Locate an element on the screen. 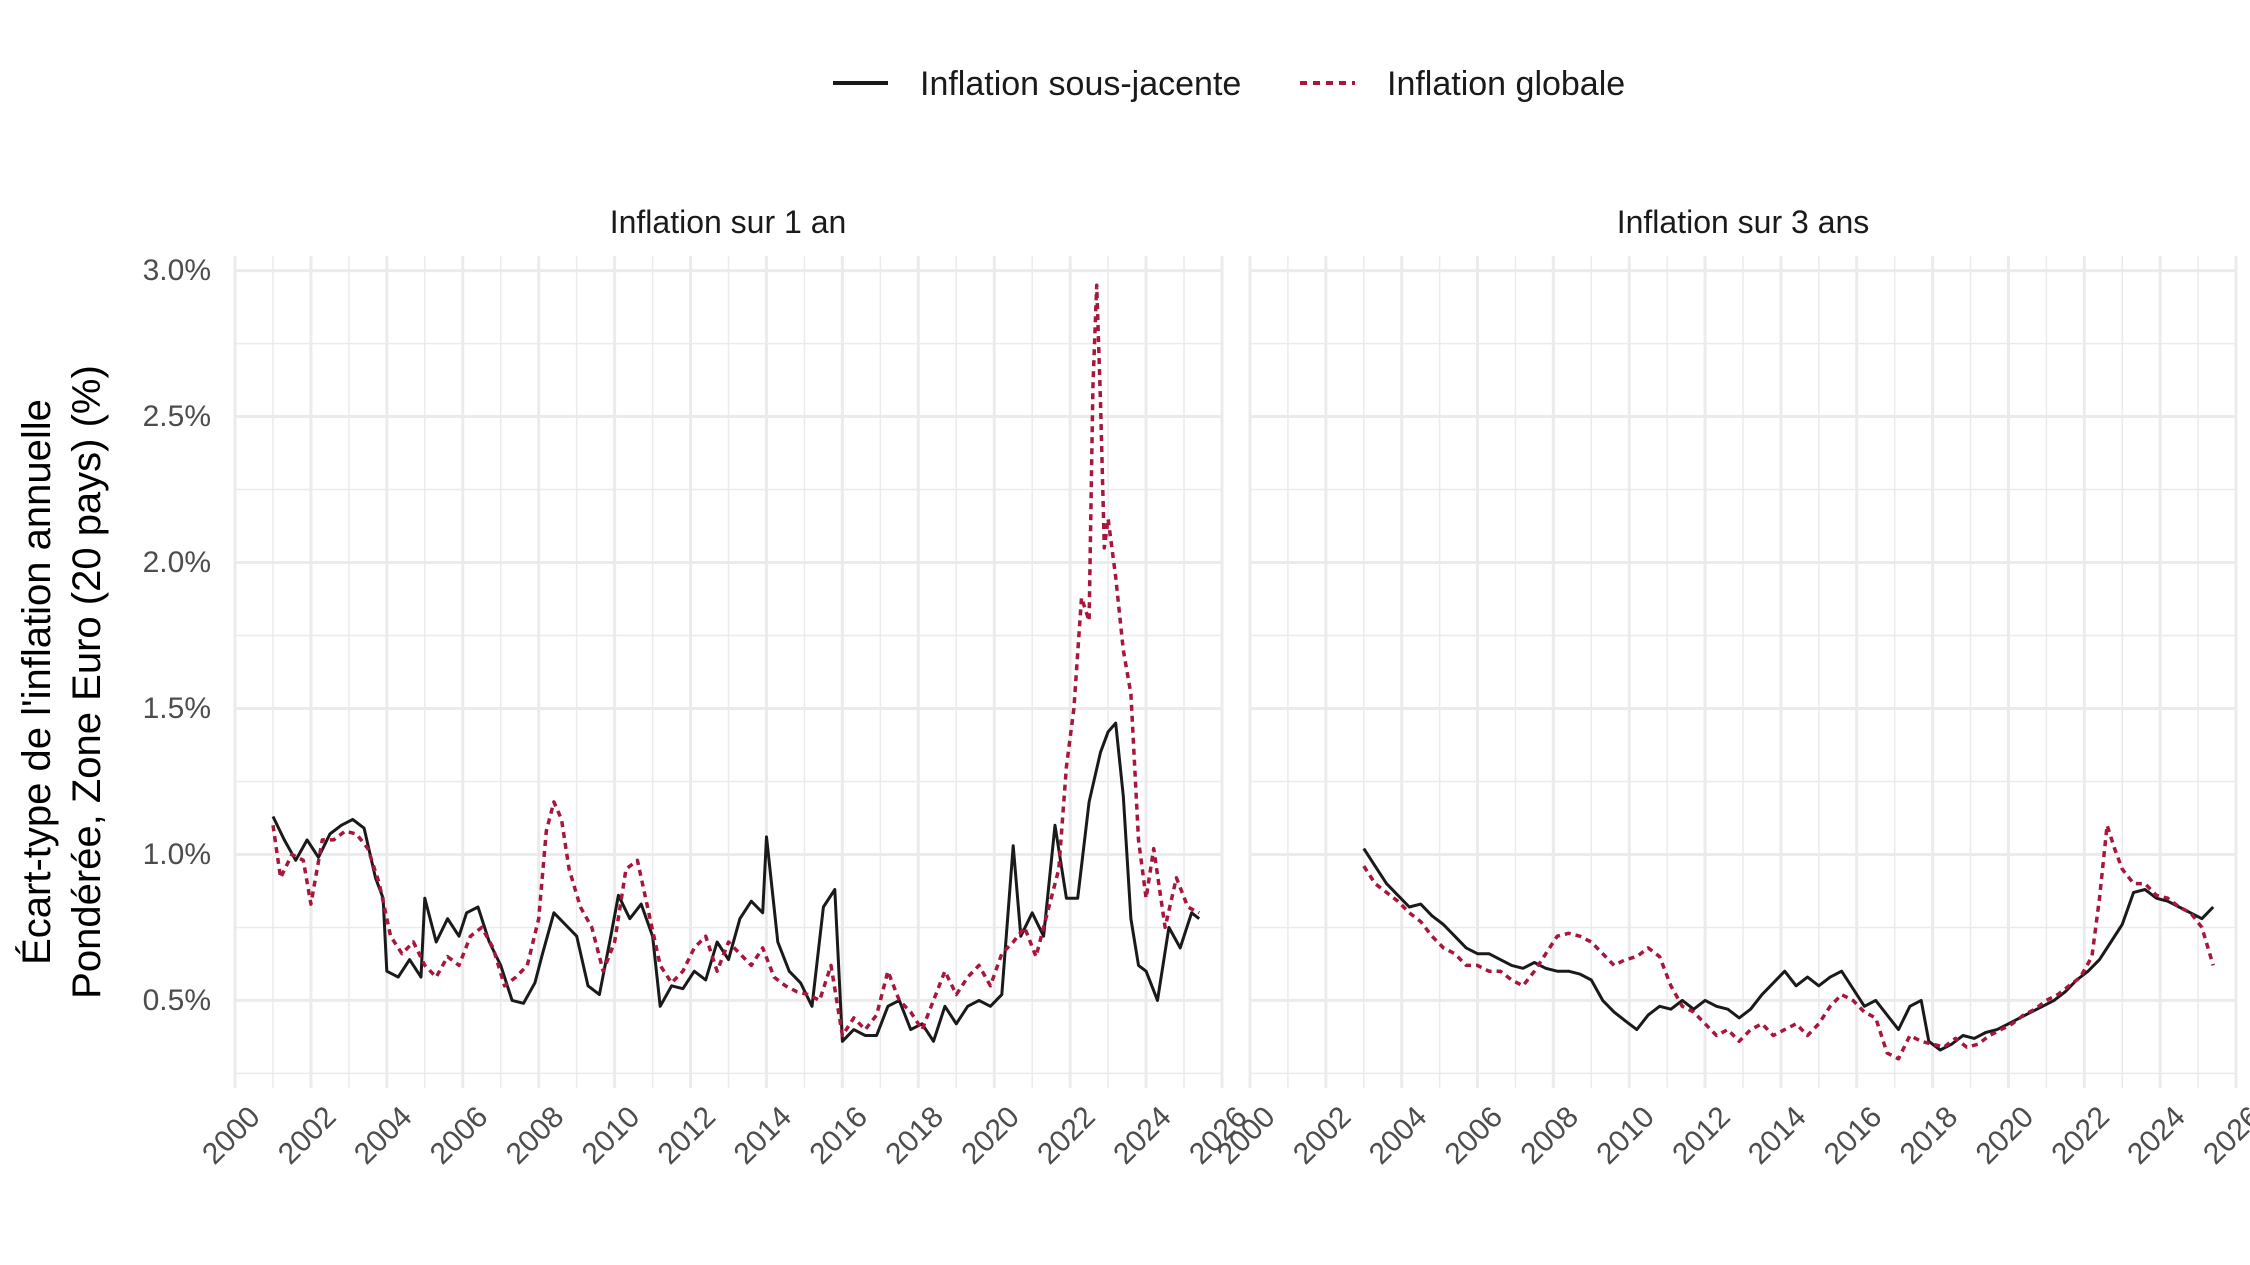 The height and width of the screenshot is (1265, 2250). y-axis-title-line-2: Pondérée, Zone Euro (20 pays) (%) is located at coordinates (87, 682).